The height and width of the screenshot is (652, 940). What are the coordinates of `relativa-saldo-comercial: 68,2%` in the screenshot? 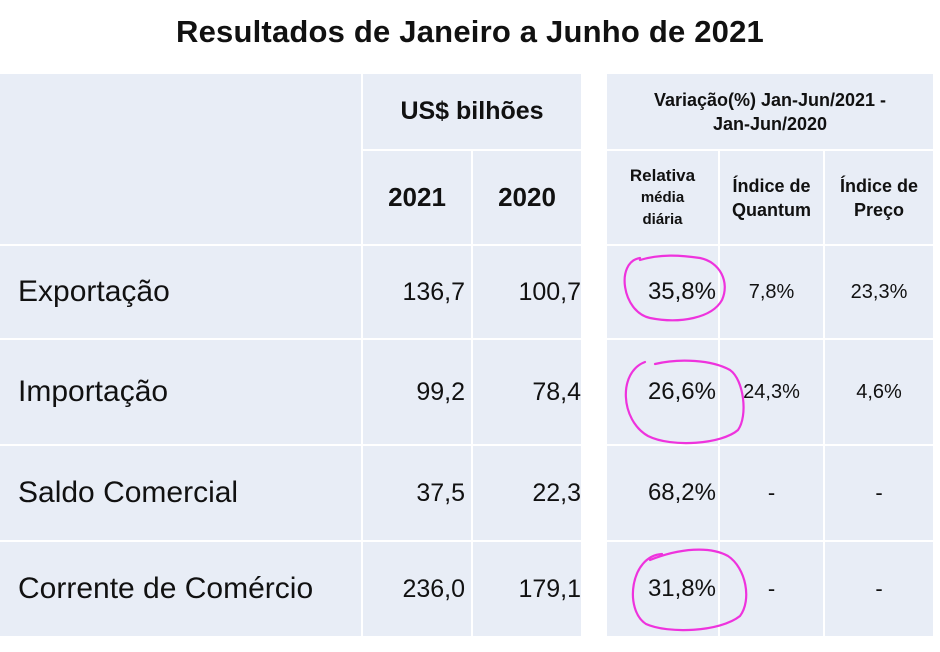 It's located at (662, 493).